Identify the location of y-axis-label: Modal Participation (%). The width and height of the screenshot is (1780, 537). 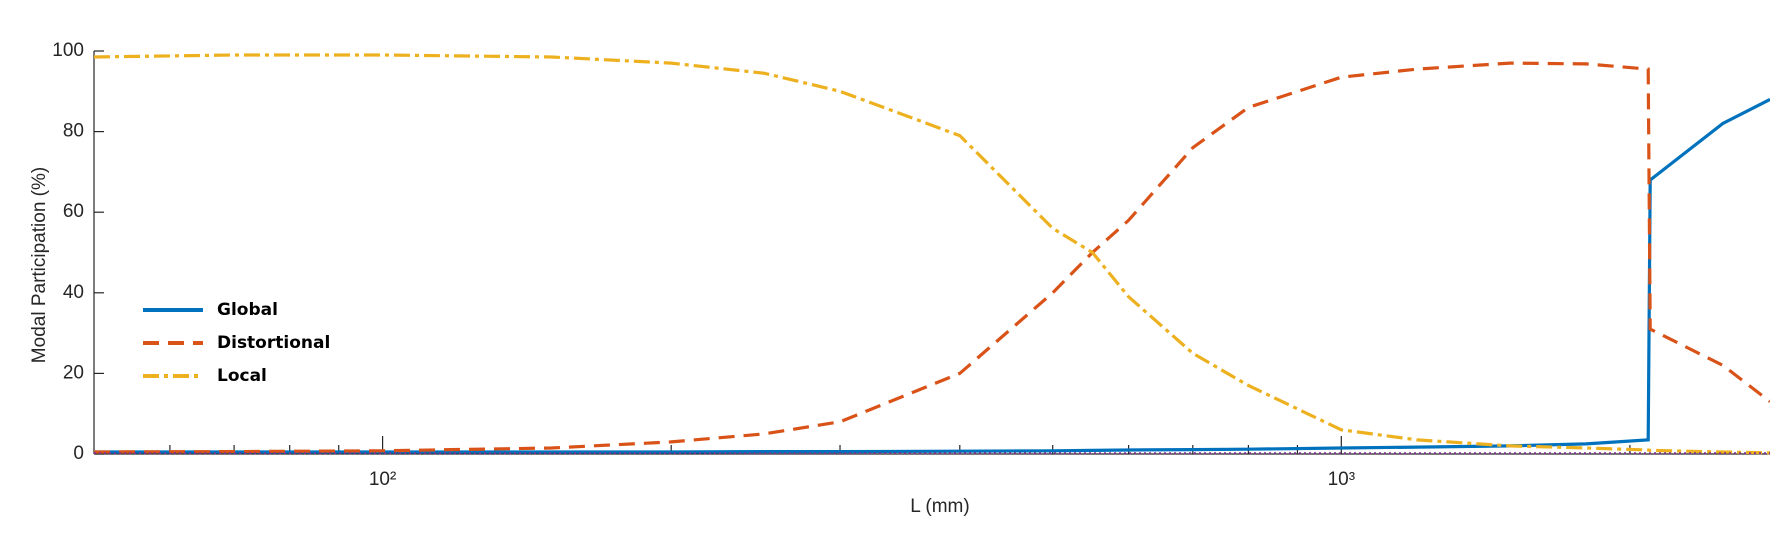
(39, 265).